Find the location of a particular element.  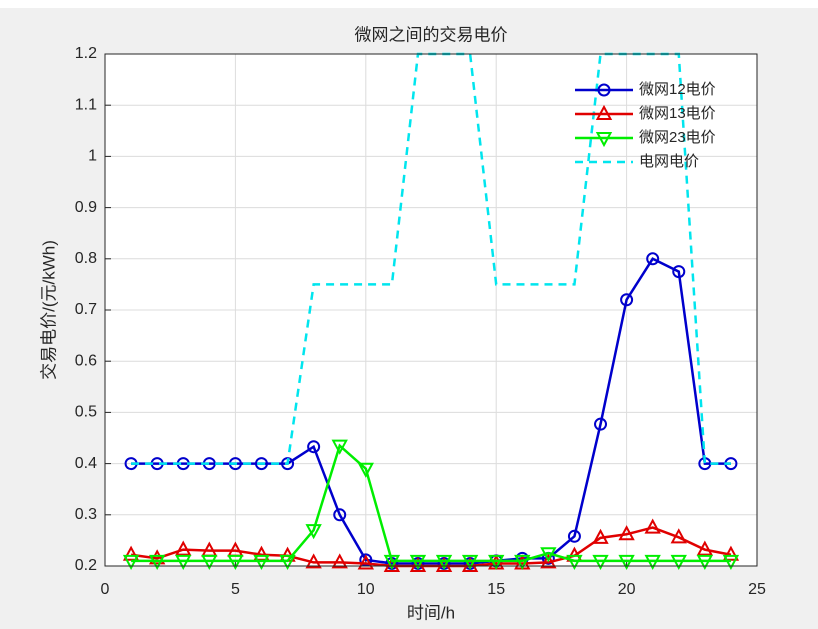

x-axis-label: 时间/h is located at coordinates (431, 612).